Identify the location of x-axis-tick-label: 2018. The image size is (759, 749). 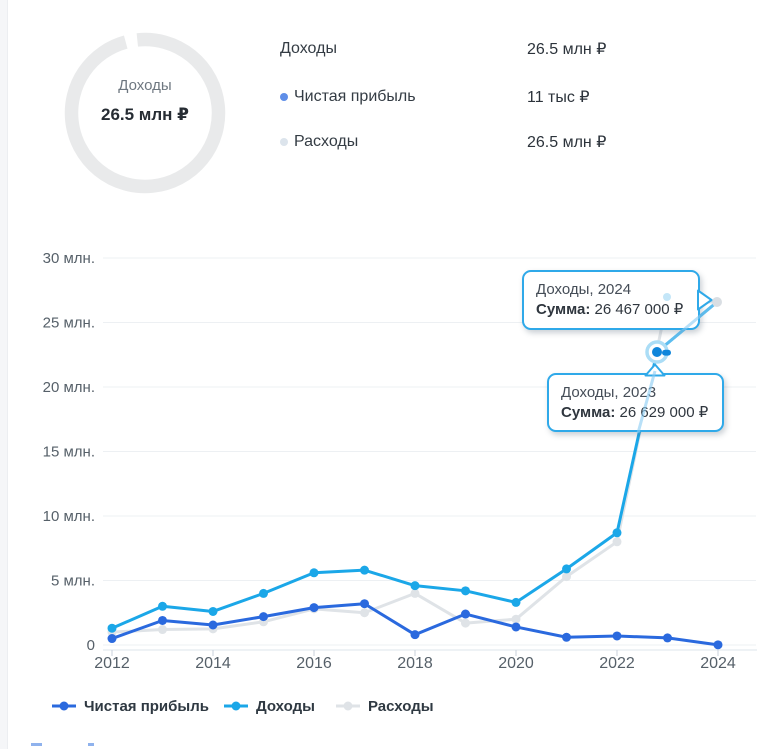
(415, 663).